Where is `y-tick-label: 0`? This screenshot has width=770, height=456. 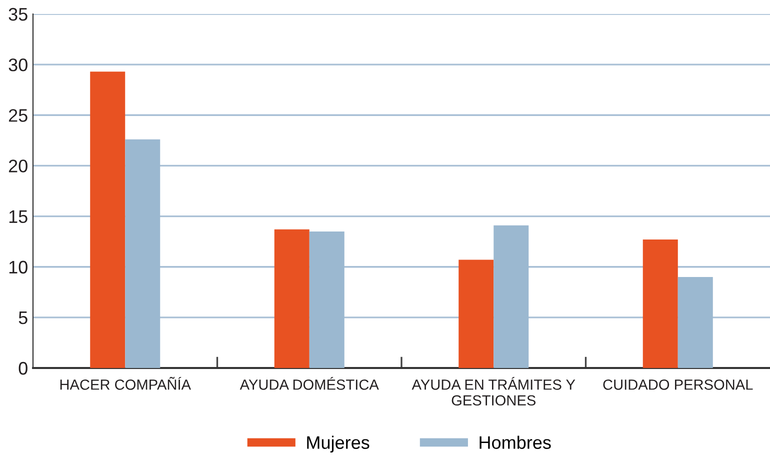
y-tick-label: 0 is located at coordinates (23, 368).